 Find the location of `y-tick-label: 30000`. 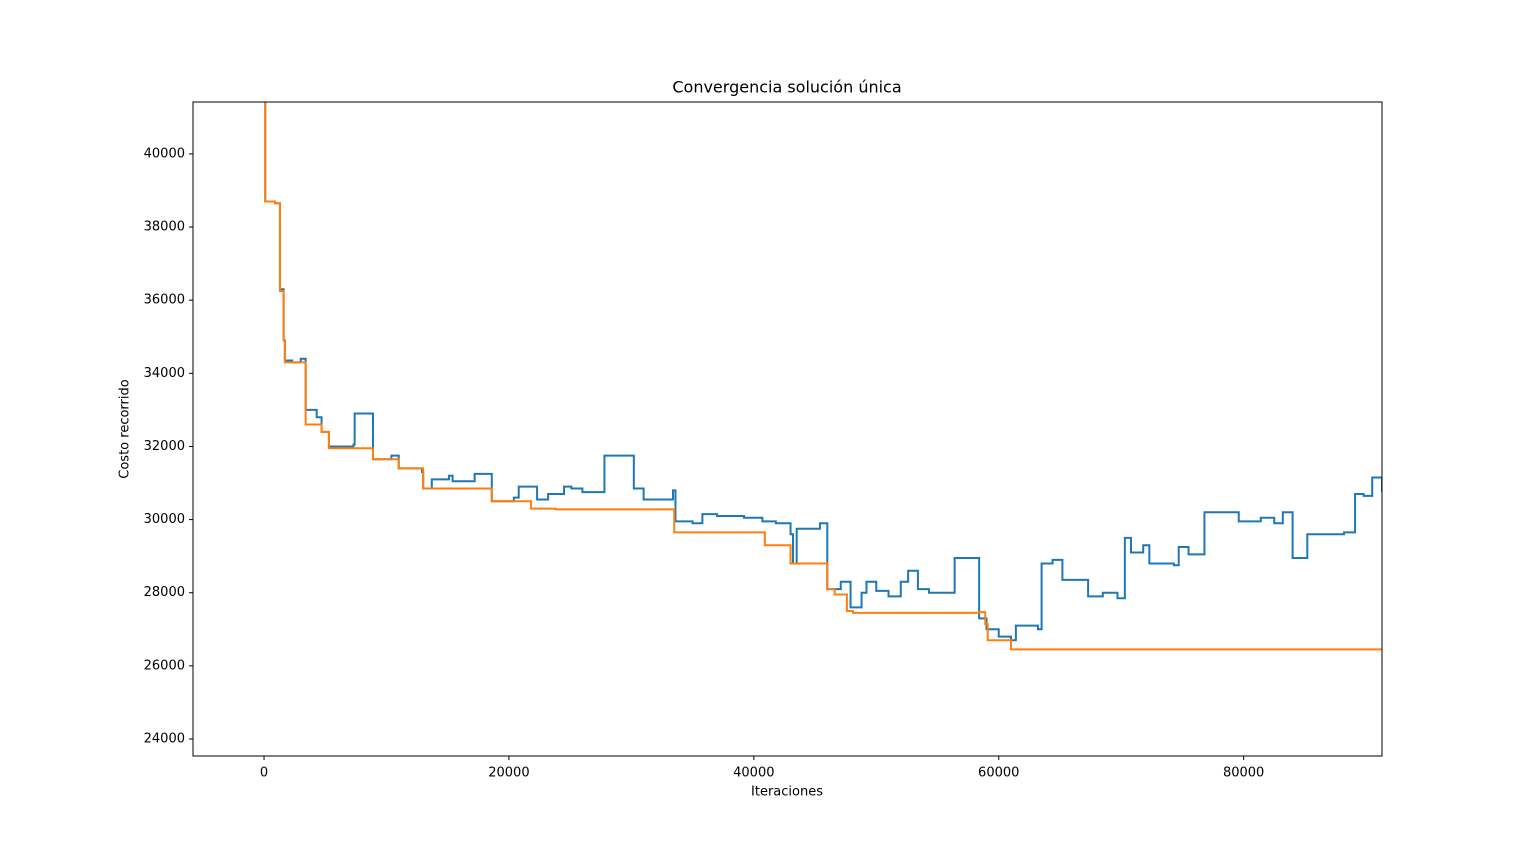

y-tick-label: 30000 is located at coordinates (164, 519).